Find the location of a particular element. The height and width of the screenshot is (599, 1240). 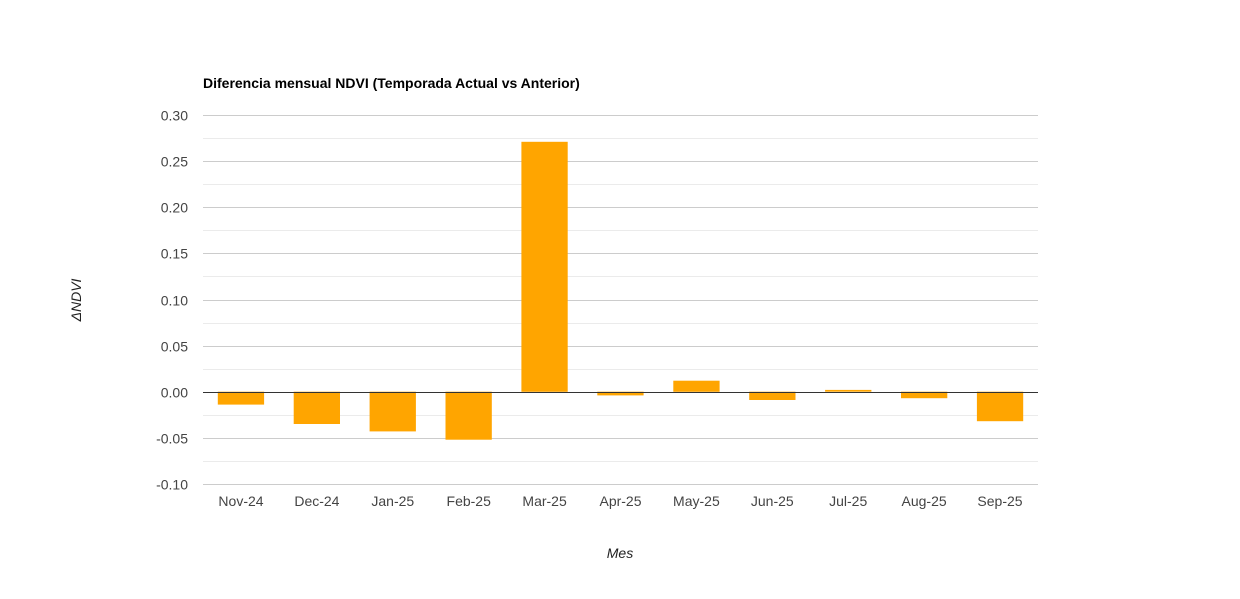

y-tick-label: -0.05 is located at coordinates (172, 439).